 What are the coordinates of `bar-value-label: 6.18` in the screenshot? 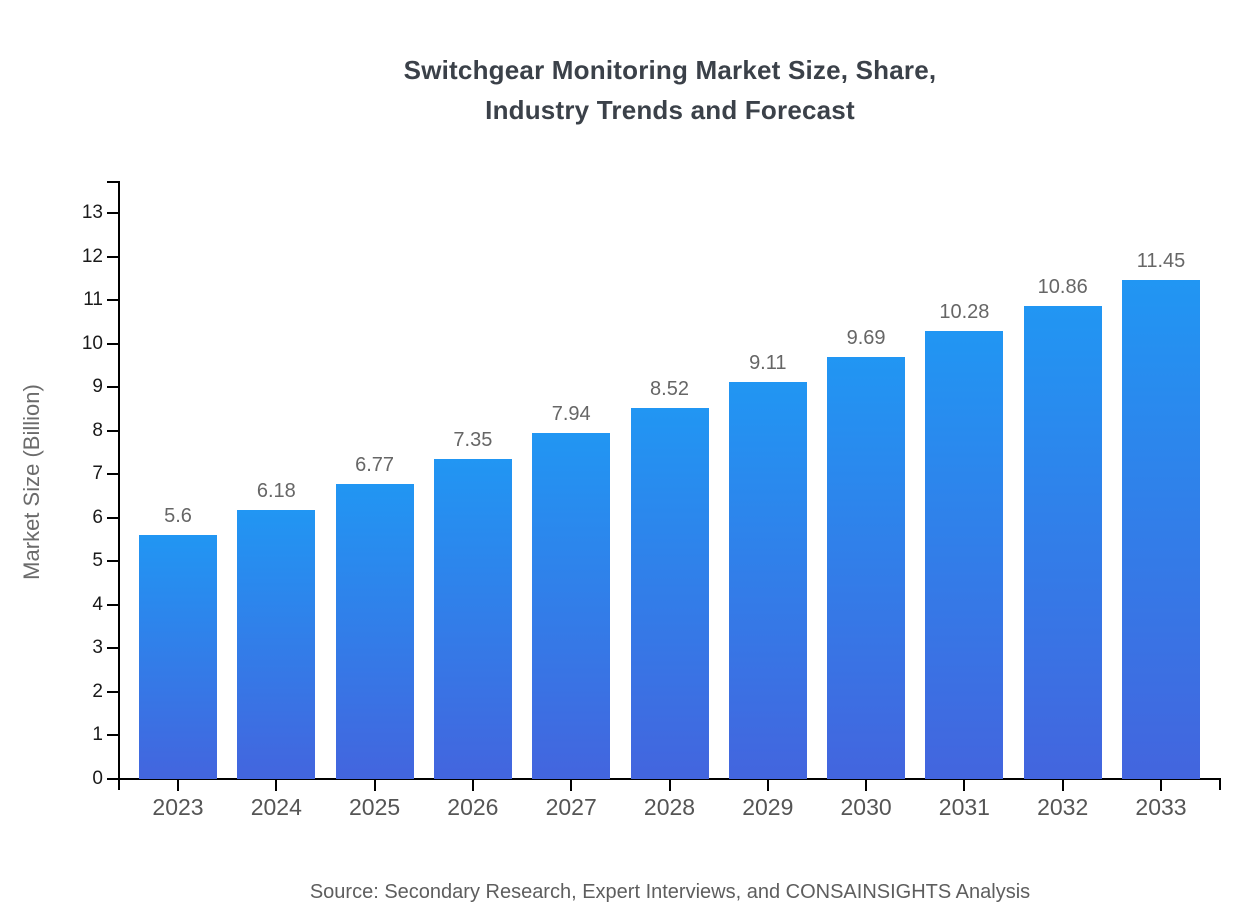 It's located at (276, 490).